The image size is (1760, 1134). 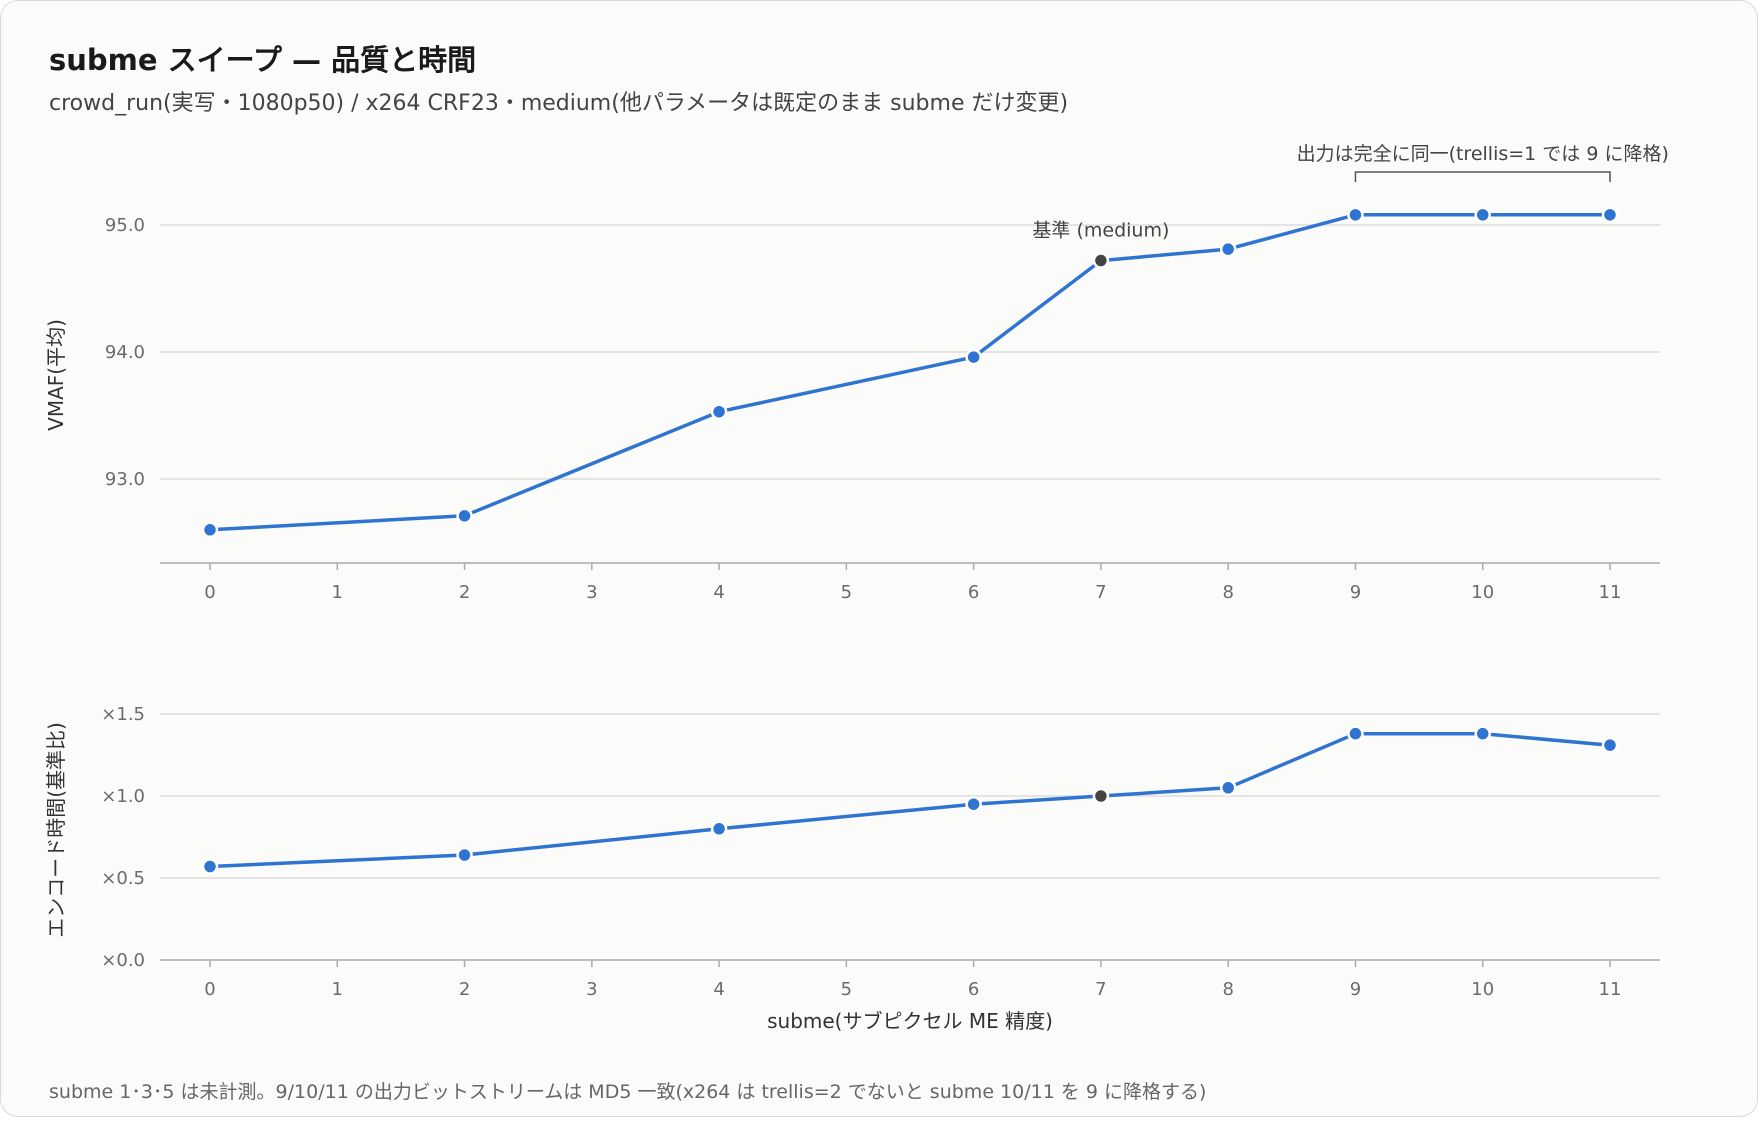 I want to click on y-axis-label: VMAF(平均), so click(x=56, y=375).